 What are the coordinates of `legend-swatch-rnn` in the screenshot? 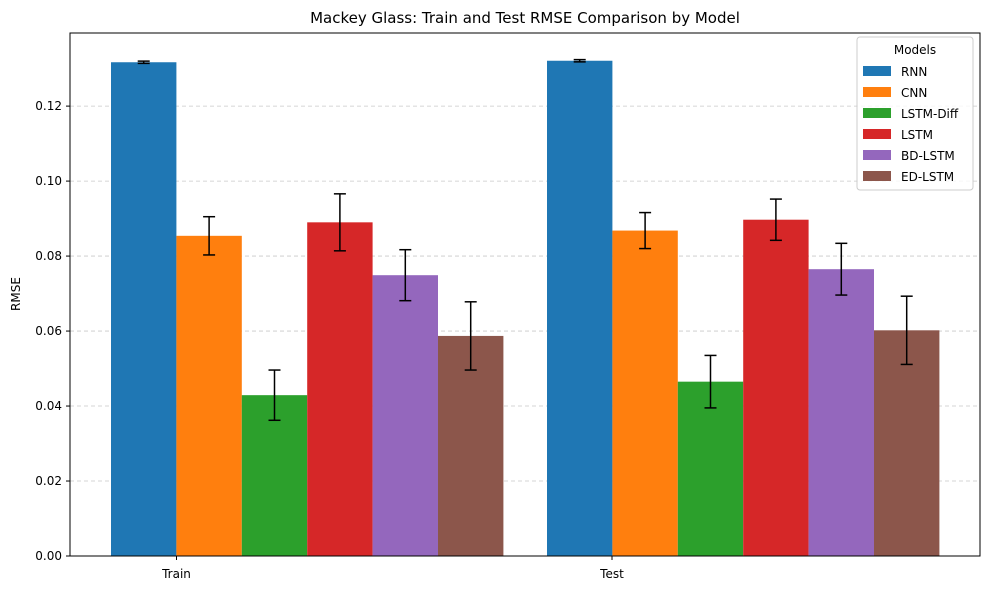 It's located at (877, 71).